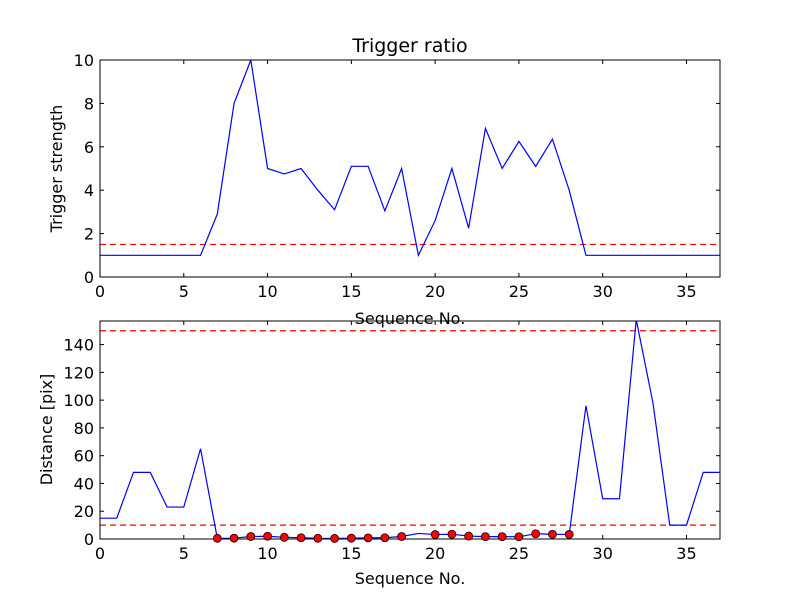 This screenshot has width=800, height=600. I want to click on chart-title: Trigger ratio, so click(409, 46).